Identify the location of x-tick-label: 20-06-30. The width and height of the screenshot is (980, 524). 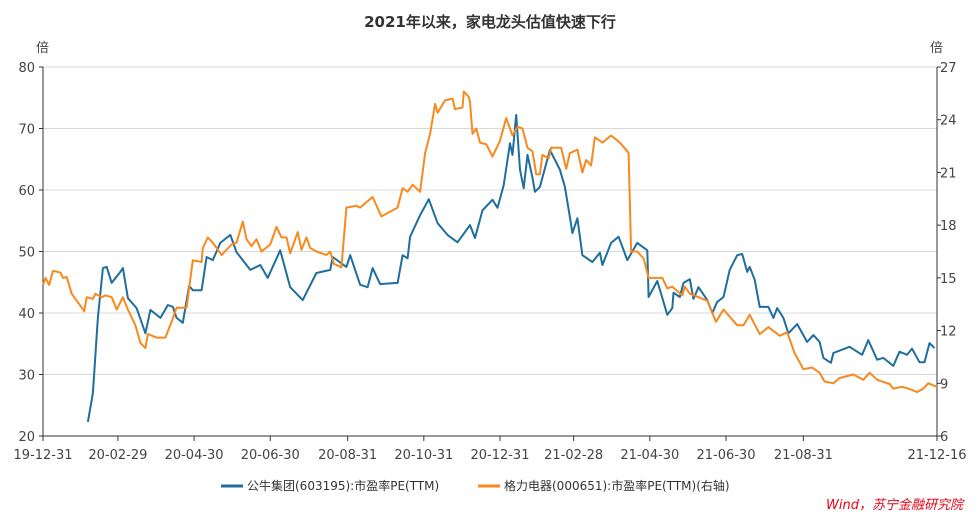
(270, 455).